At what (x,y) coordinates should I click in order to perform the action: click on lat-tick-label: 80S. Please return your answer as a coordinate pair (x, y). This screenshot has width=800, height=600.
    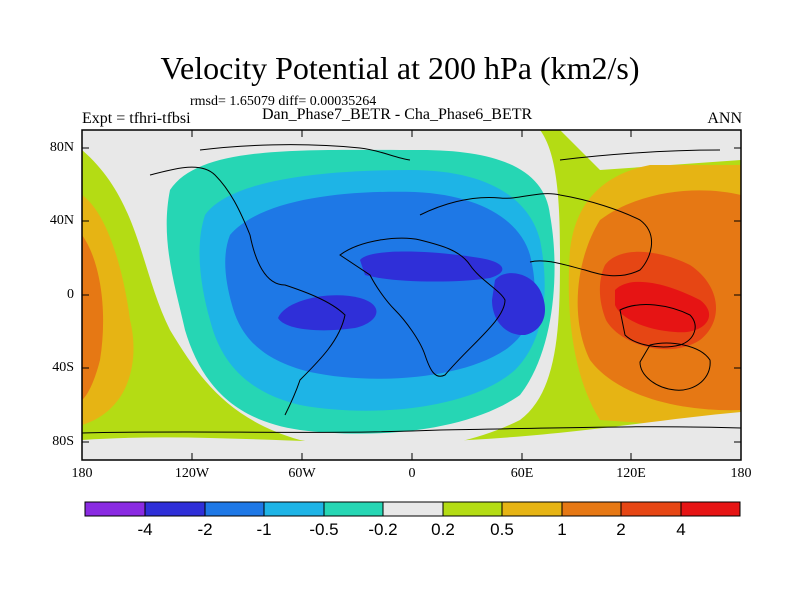
    Looking at the image, I should click on (63, 441).